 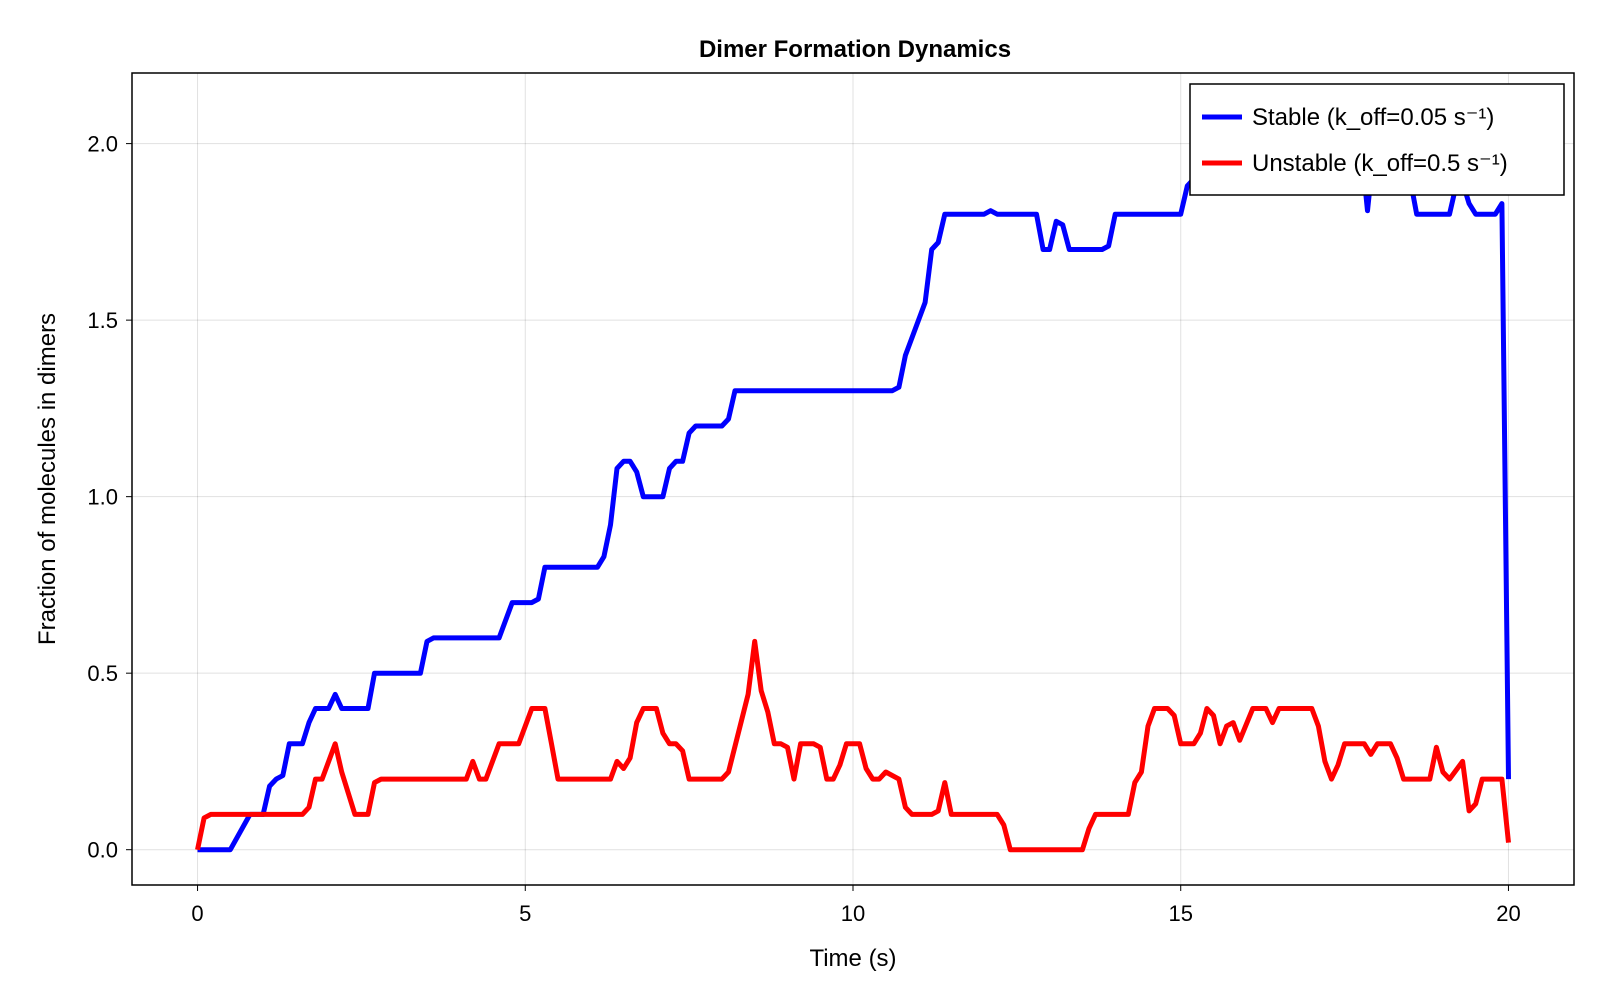 I want to click on y-axis-ticks: 0.0 0.5 1.0 1.5 2.0, so click(x=109, y=497).